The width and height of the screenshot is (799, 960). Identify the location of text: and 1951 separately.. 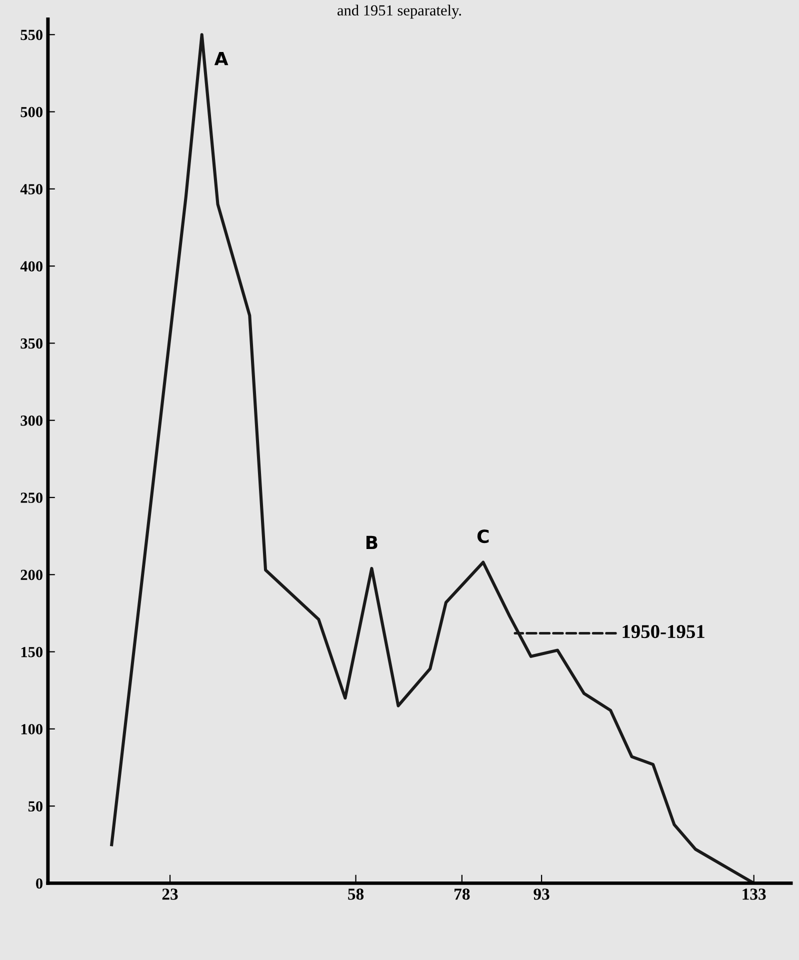
(399, 11).